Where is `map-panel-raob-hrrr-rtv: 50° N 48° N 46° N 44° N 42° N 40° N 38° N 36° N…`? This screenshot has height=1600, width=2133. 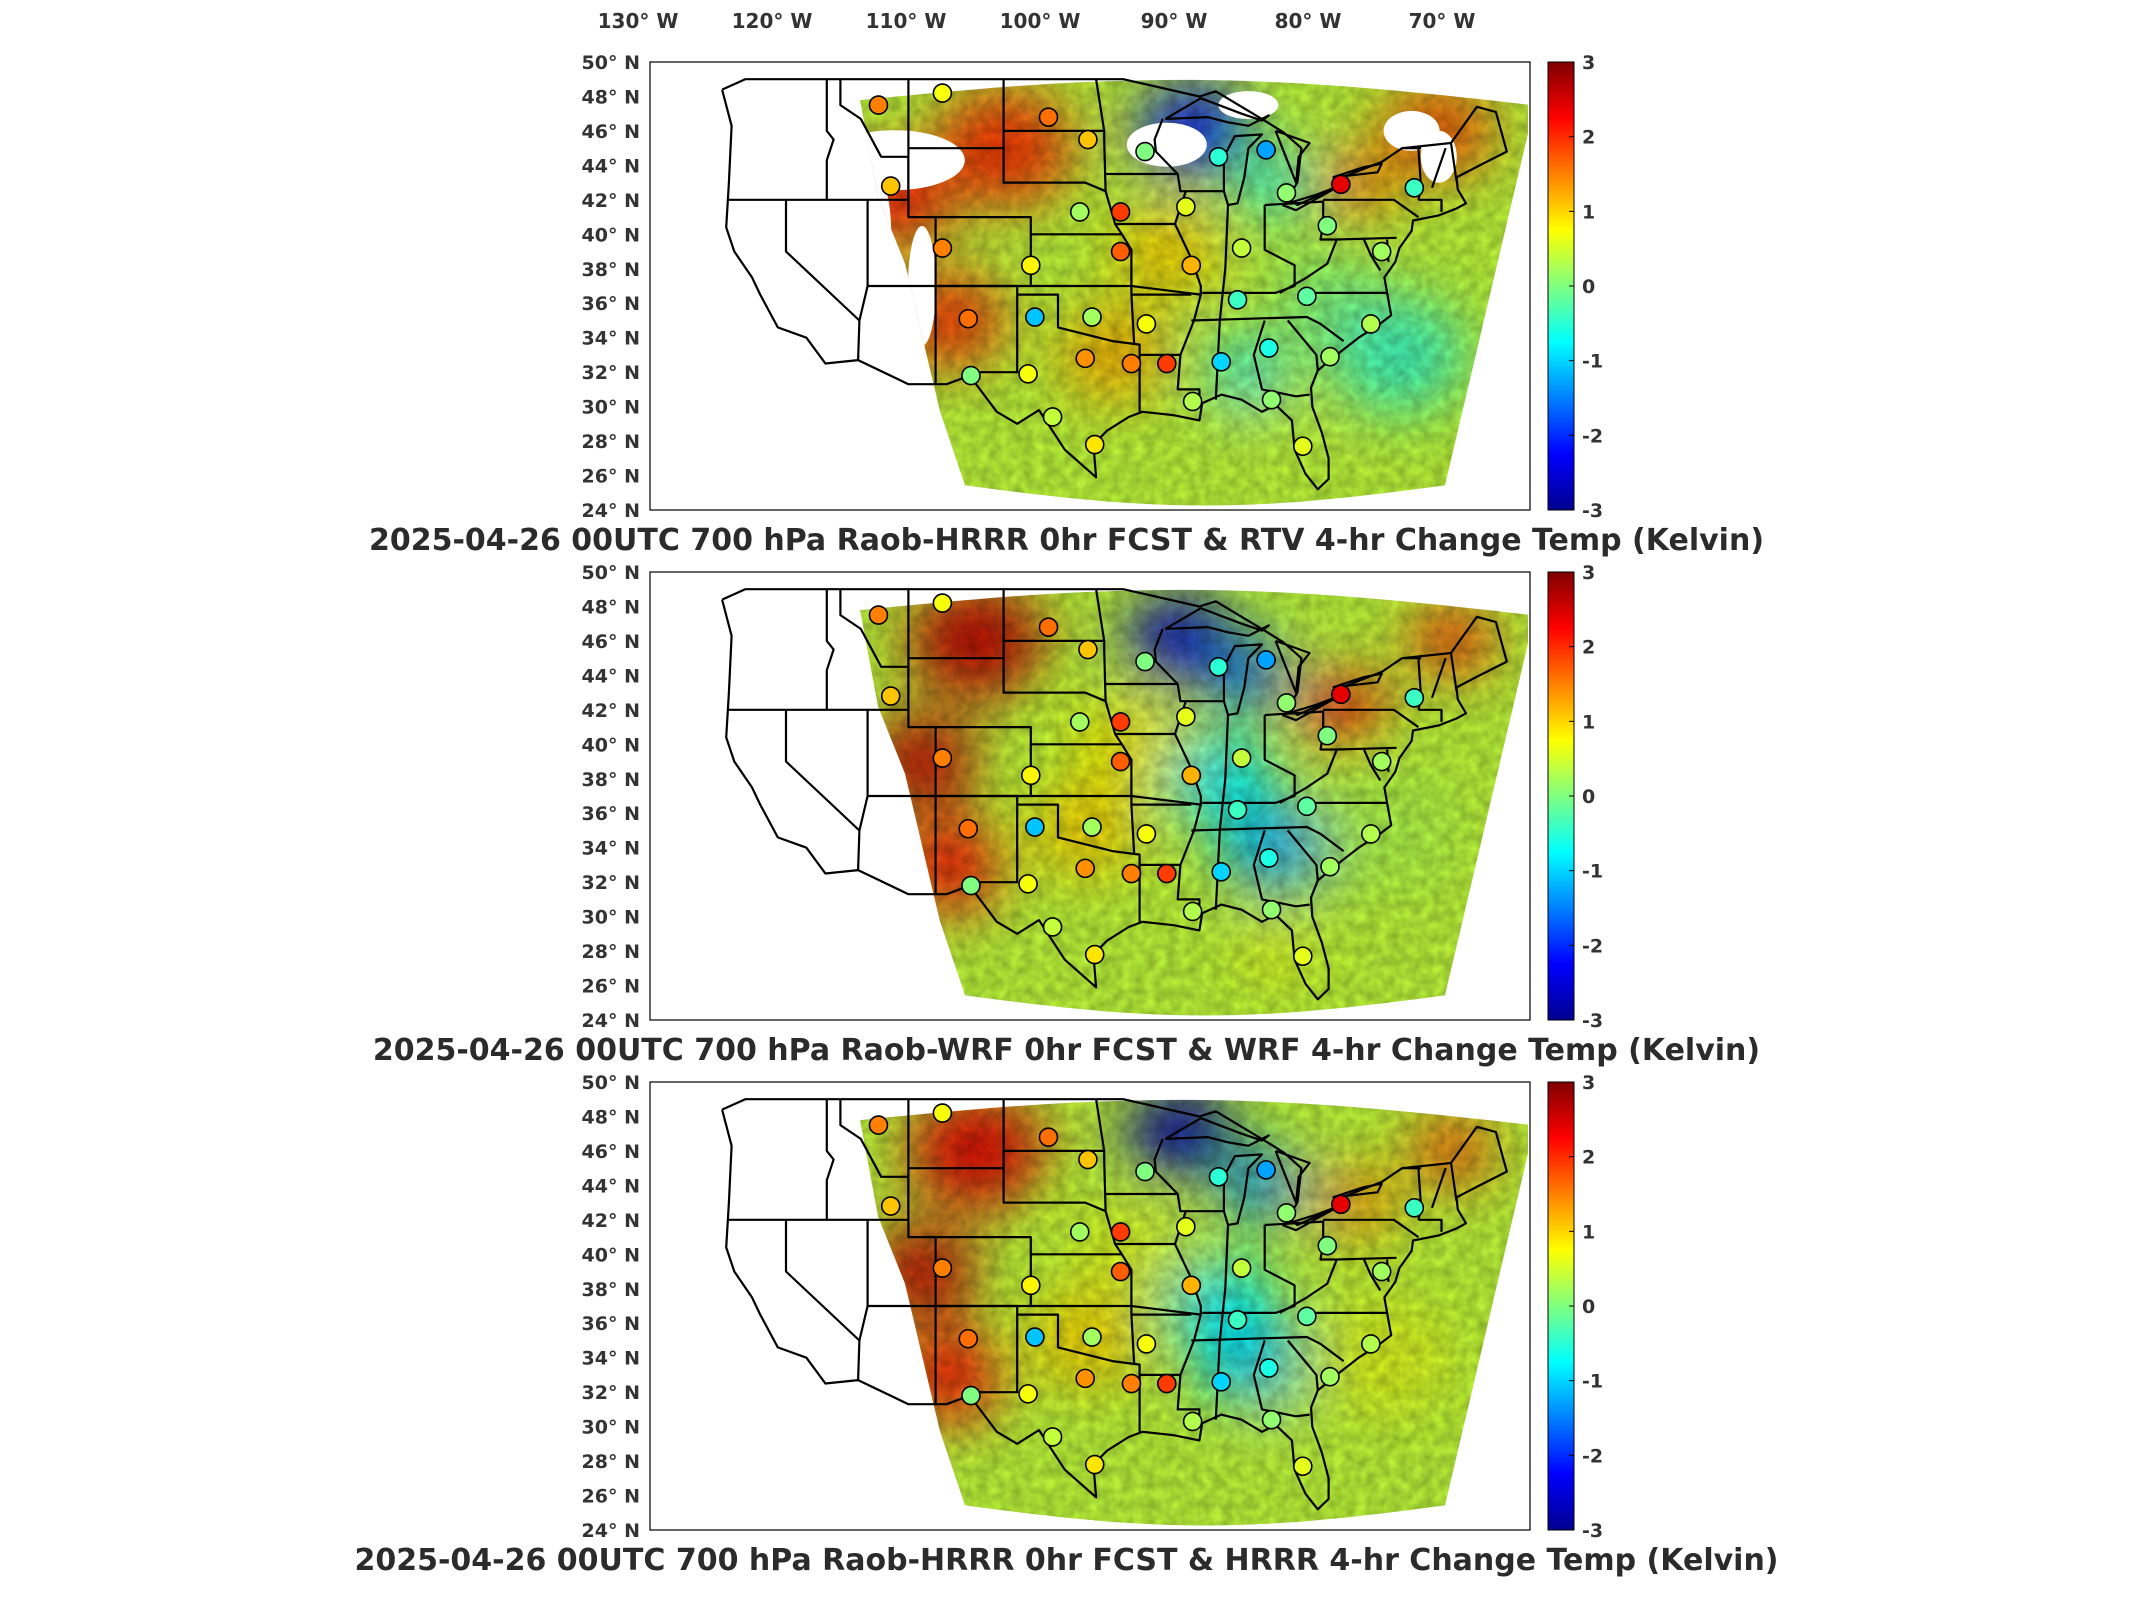
map-panel-raob-hrrr-rtv: 50° N 48° N 46° N 44° N 42° N 40° N 38° N 36° N… is located at coordinates (1093, 287).